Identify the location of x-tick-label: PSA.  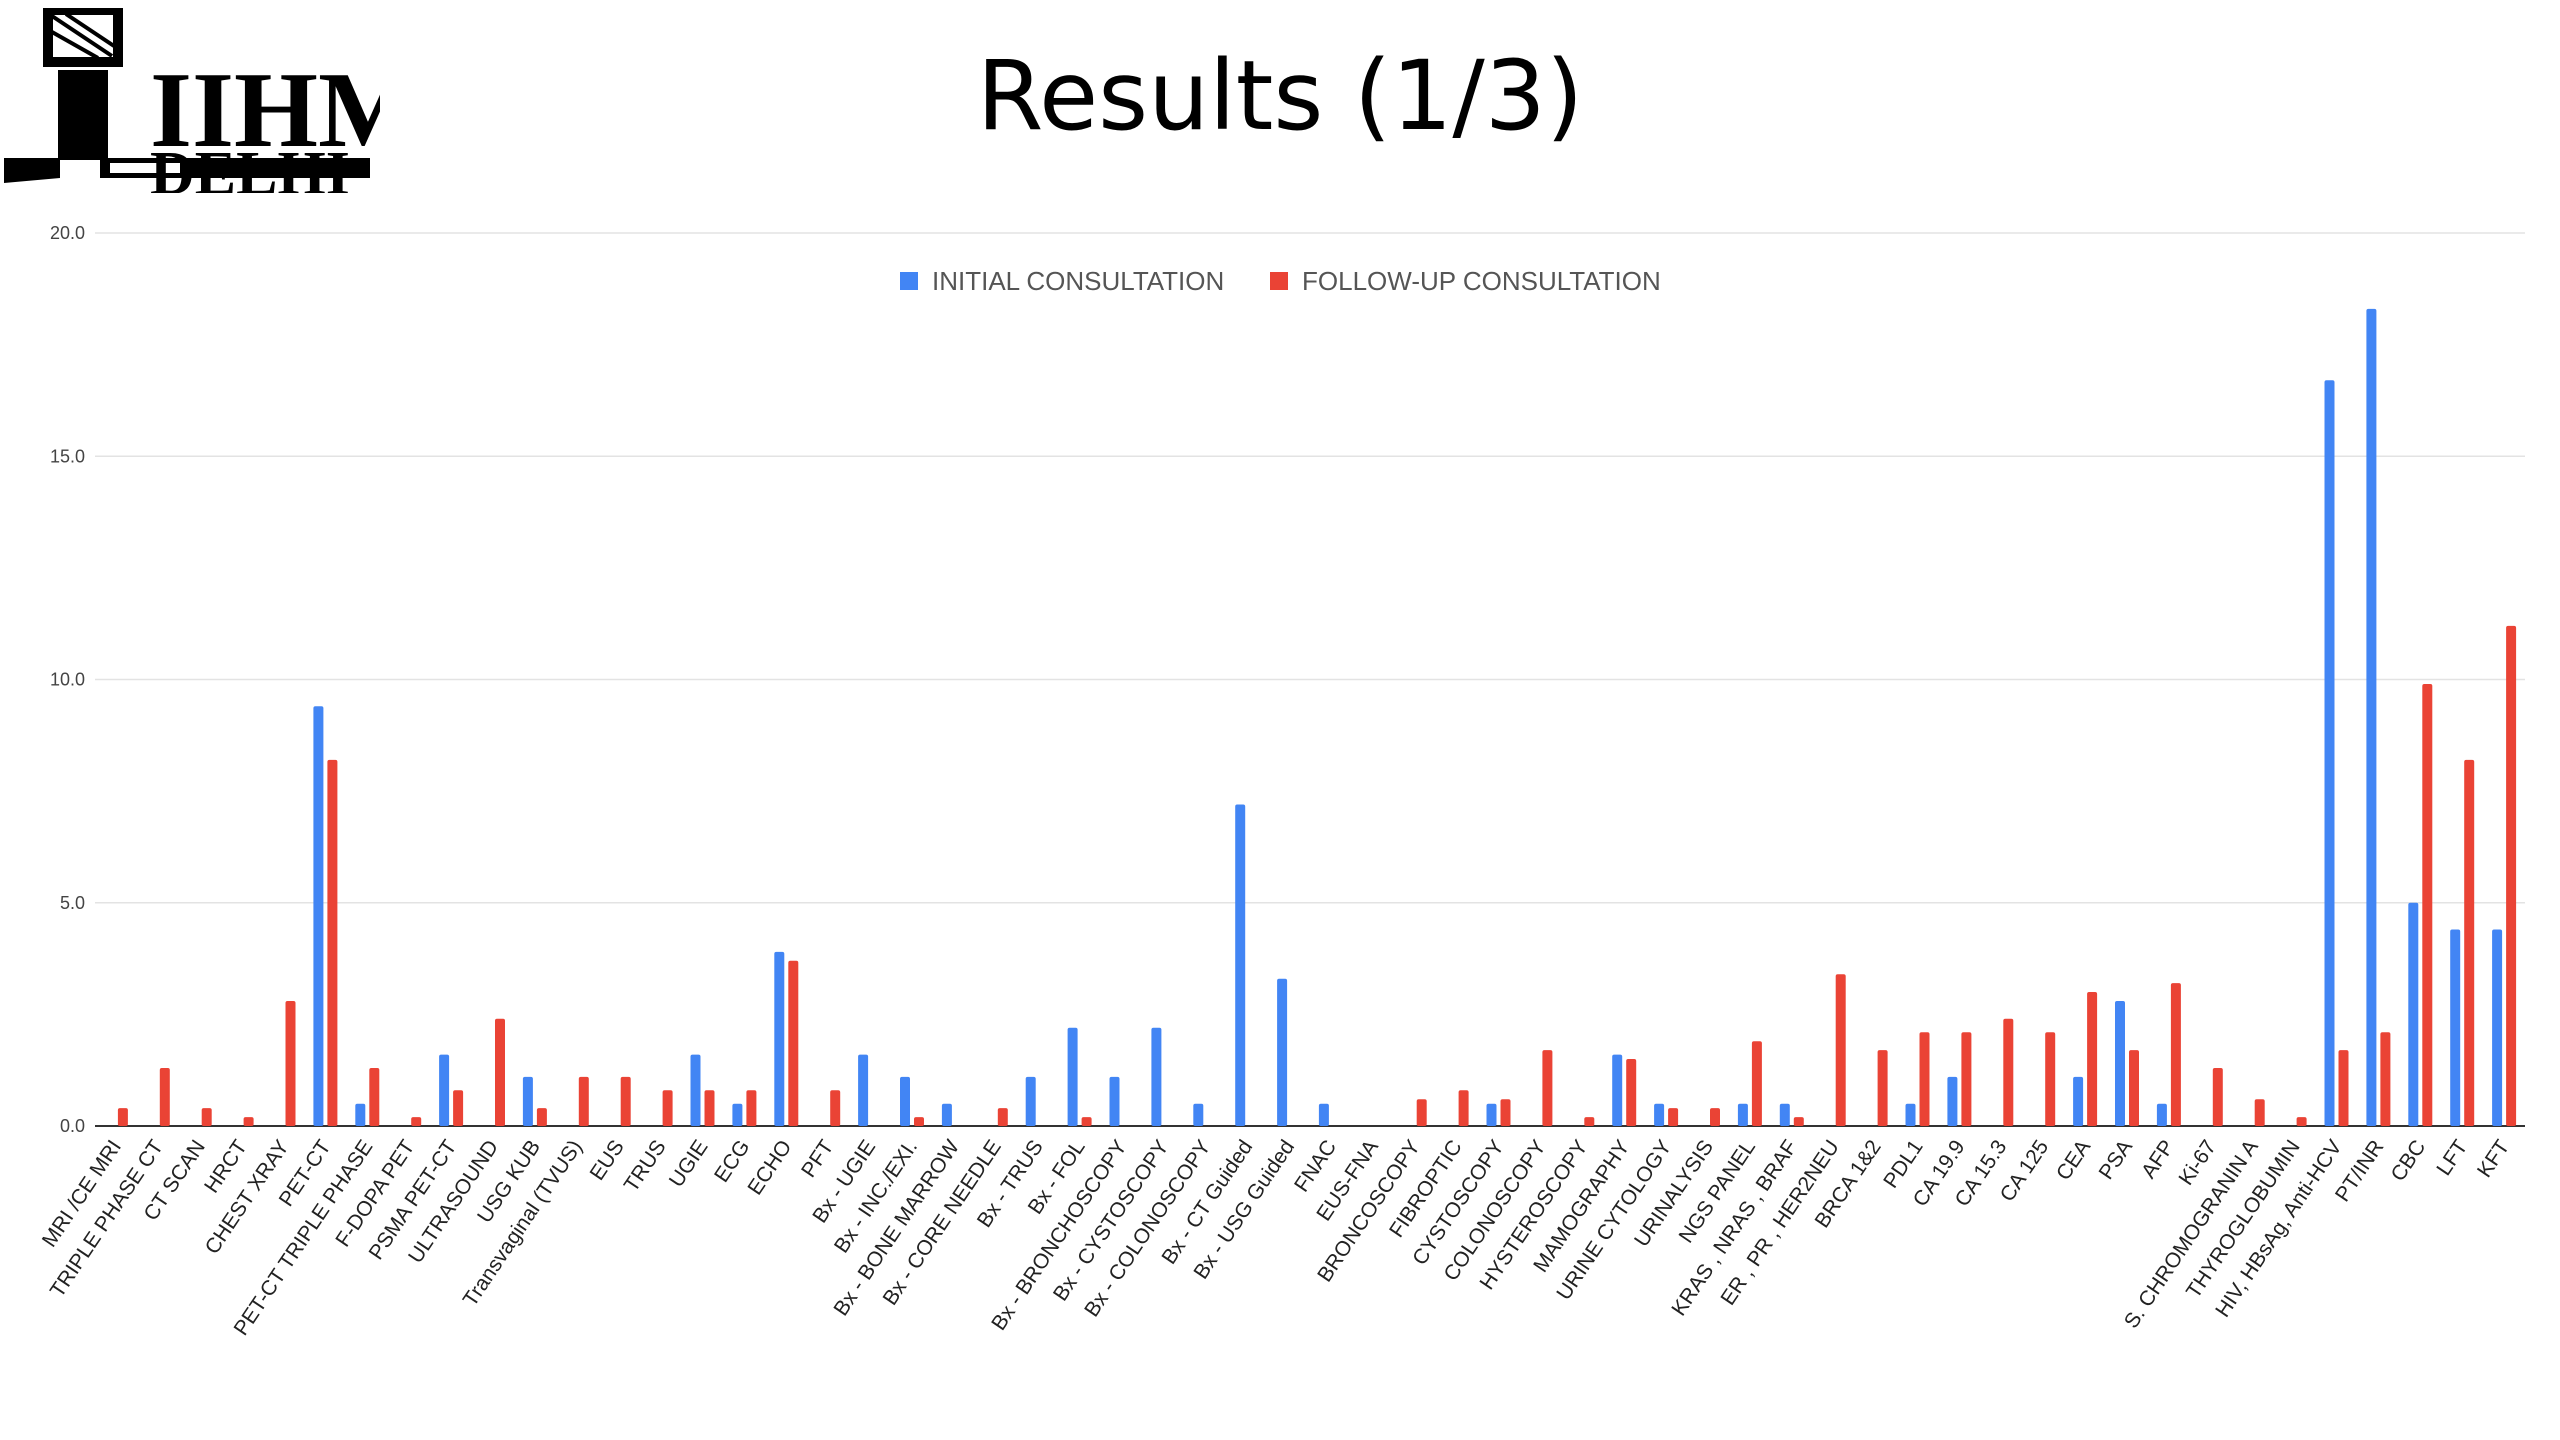
(2116, 1160).